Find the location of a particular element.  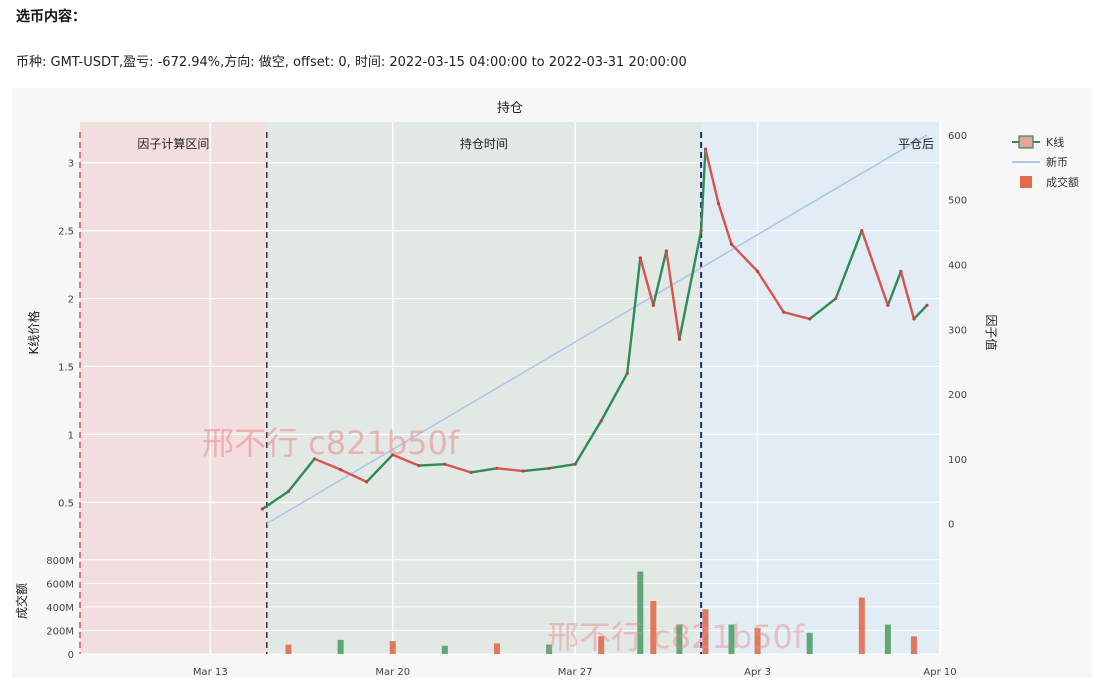

chart-title: 持仓 is located at coordinates (510, 108).